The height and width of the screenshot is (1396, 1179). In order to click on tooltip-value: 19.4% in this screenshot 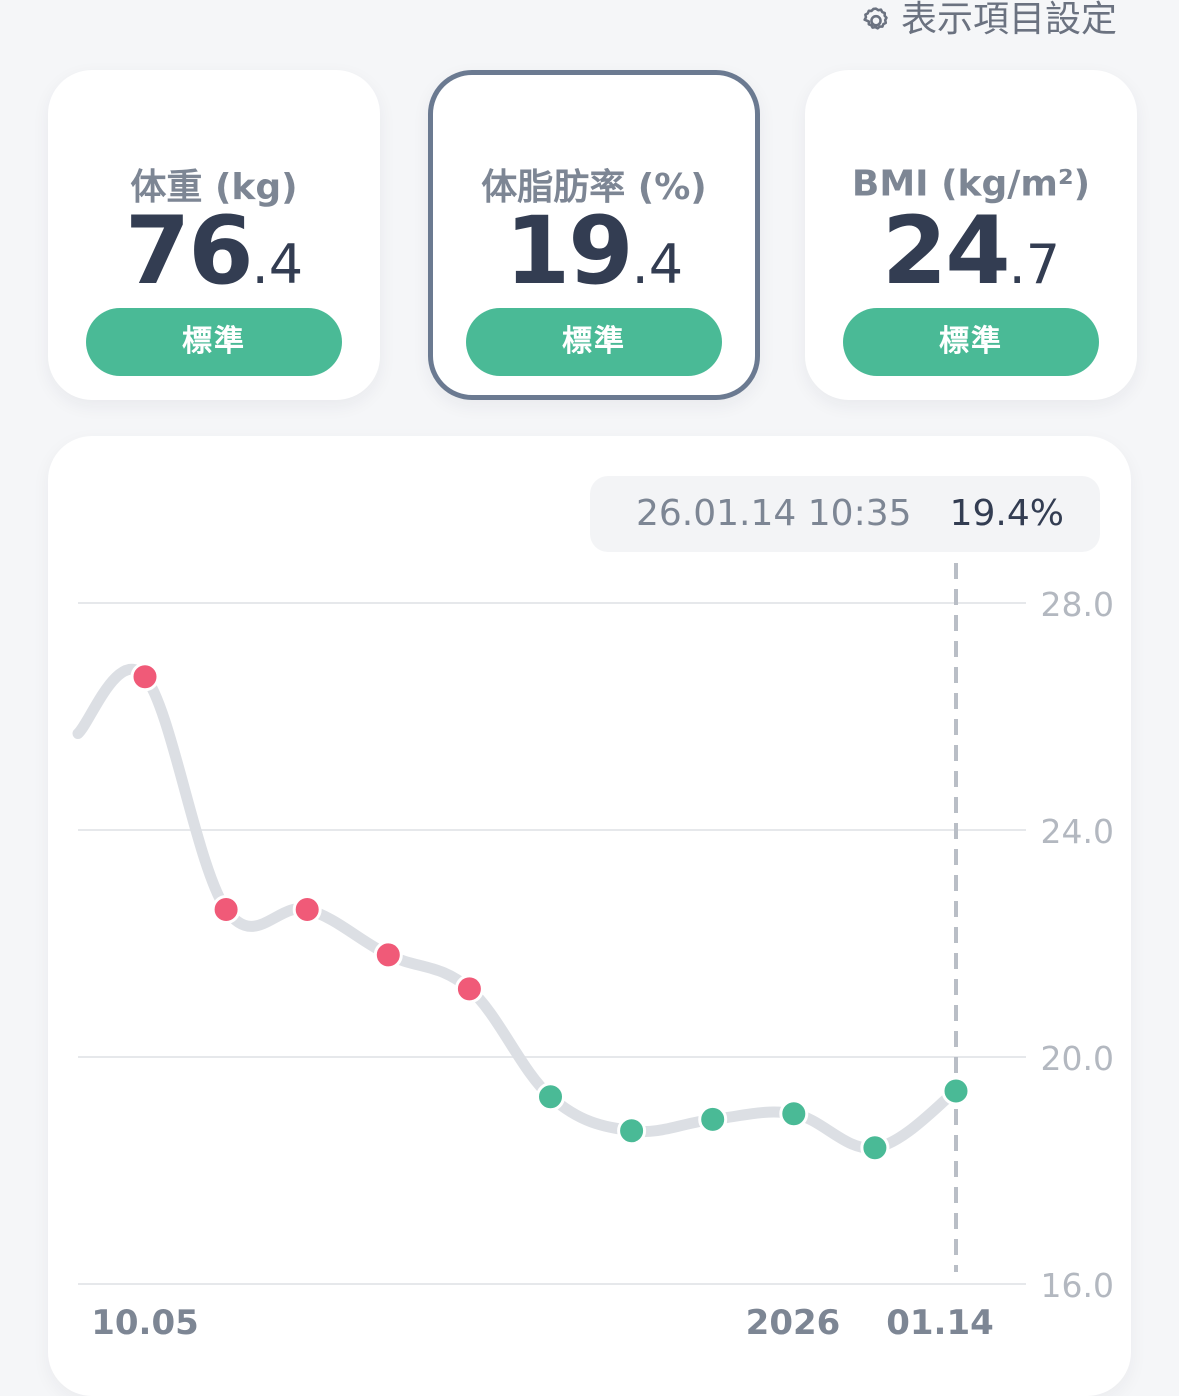, I will do `click(1006, 513)`.